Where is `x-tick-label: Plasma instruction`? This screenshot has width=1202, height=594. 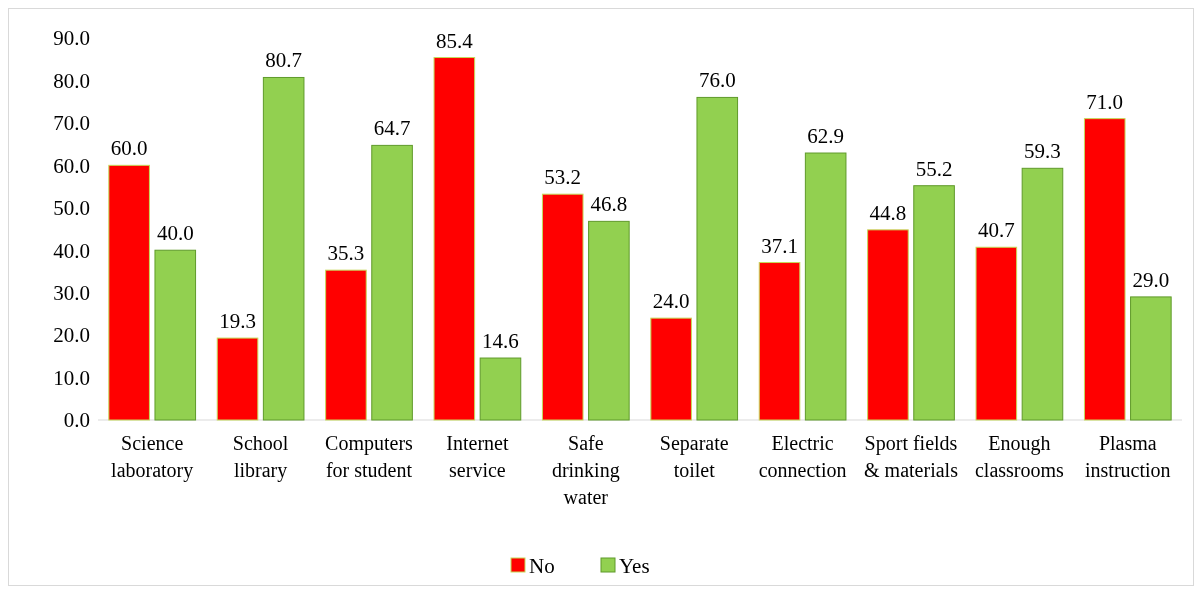 x-tick-label: Plasma instruction is located at coordinates (1128, 456).